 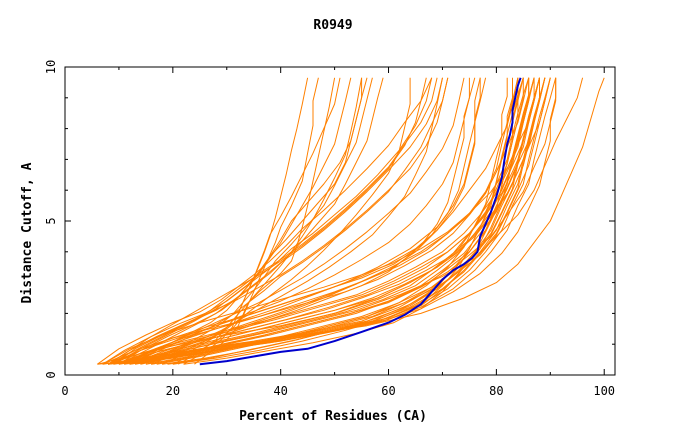 What do you see at coordinates (388, 391) in the screenshot?
I see `x-tick-label: 60` at bounding box center [388, 391].